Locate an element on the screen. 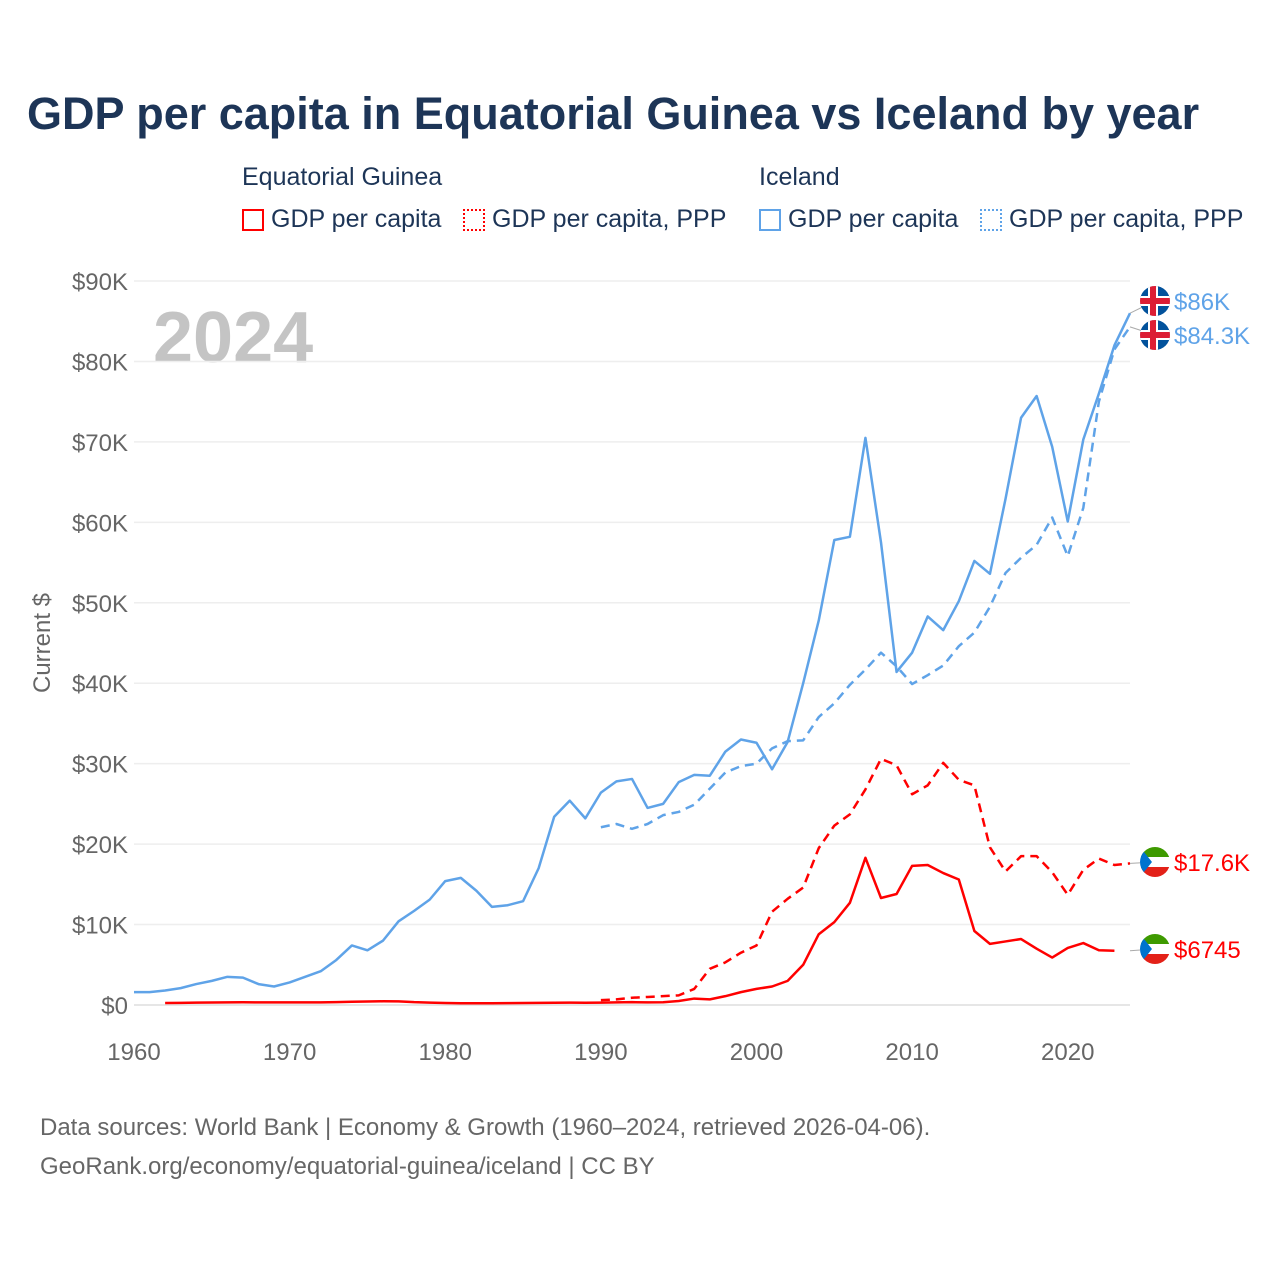  legend-item-eg-ppp: GDP per capita, PPP is located at coordinates (594, 219).